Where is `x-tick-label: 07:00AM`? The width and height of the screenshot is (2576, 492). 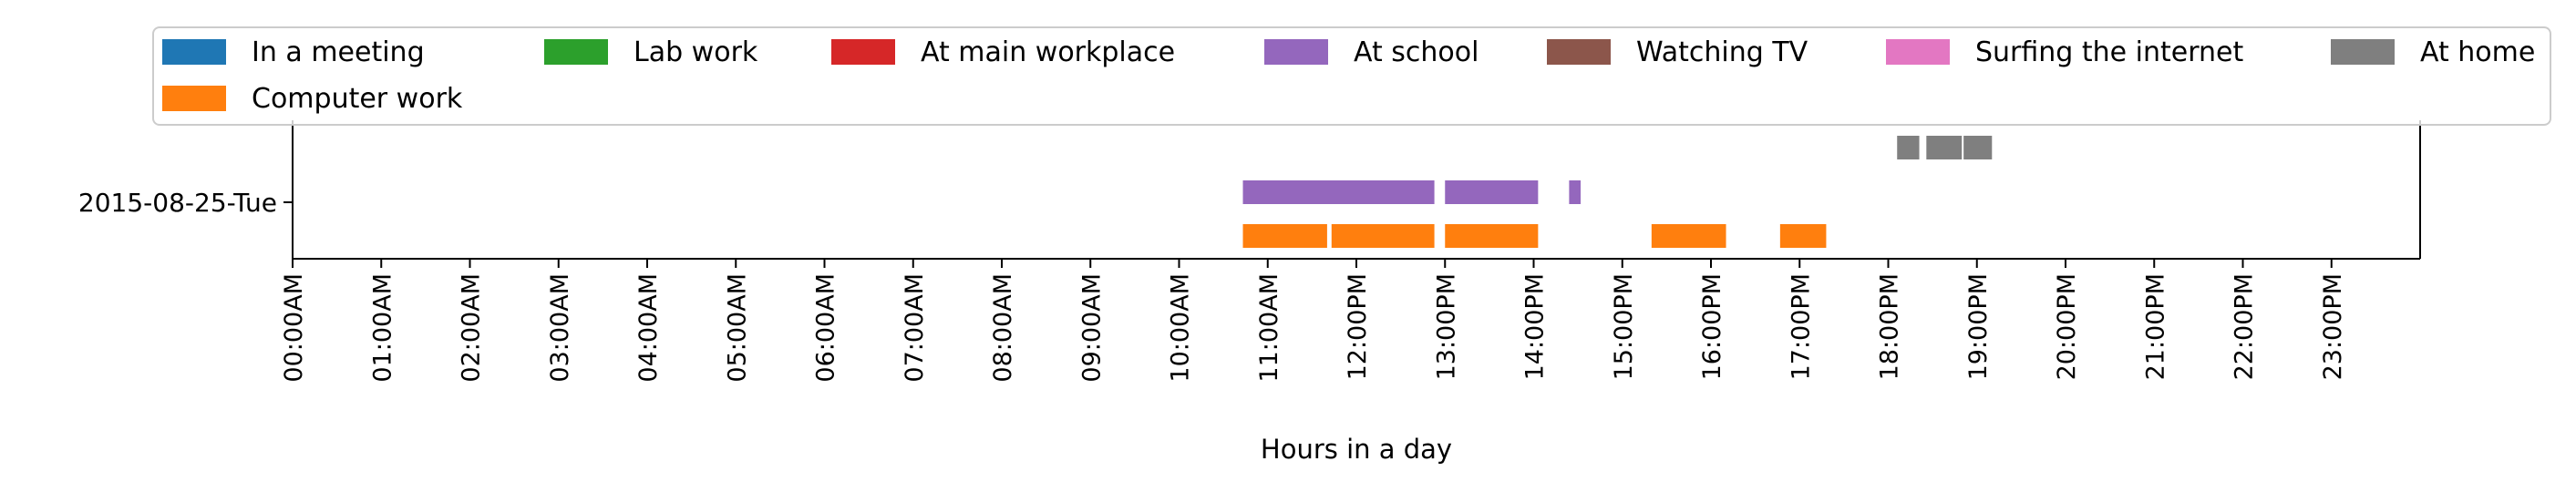
x-tick-label: 07:00AM is located at coordinates (915, 328).